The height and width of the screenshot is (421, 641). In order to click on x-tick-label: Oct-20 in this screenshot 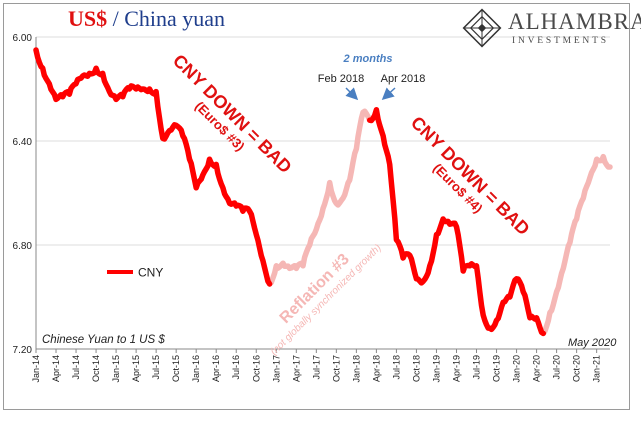, I will do `click(577, 368)`.